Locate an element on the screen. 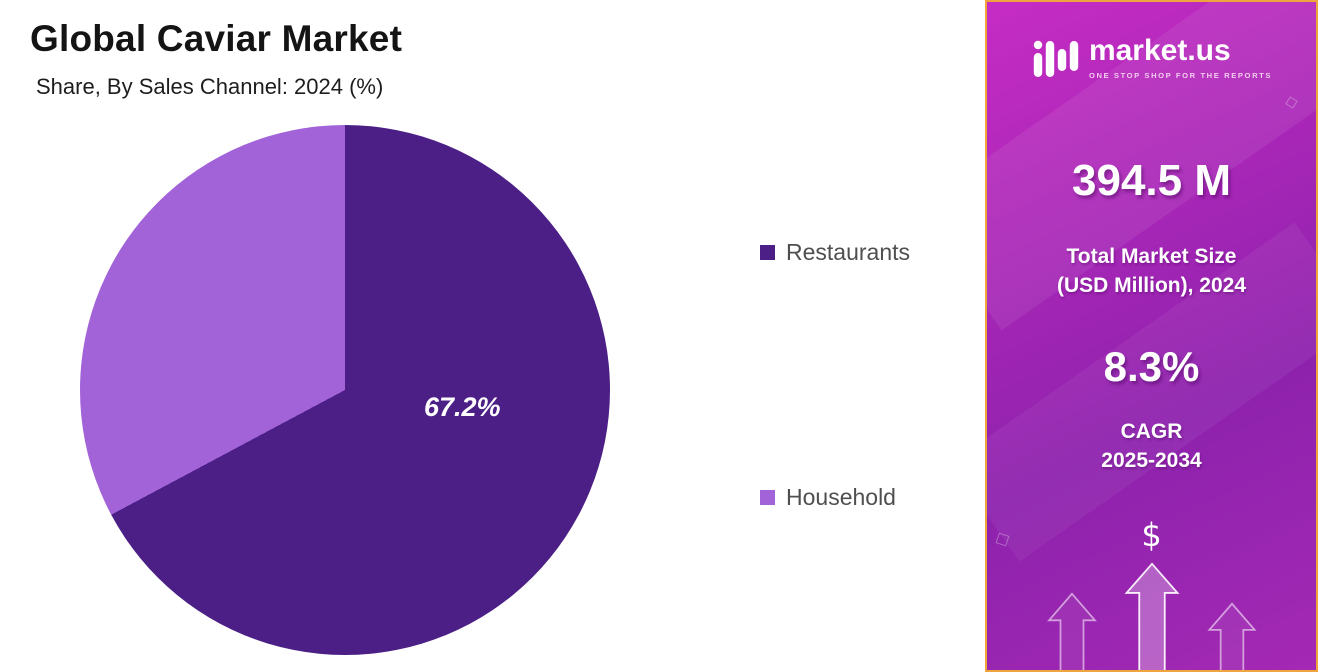 Image resolution: width=1318 pixels, height=672 pixels. legend-swatch-household is located at coordinates (767, 497).